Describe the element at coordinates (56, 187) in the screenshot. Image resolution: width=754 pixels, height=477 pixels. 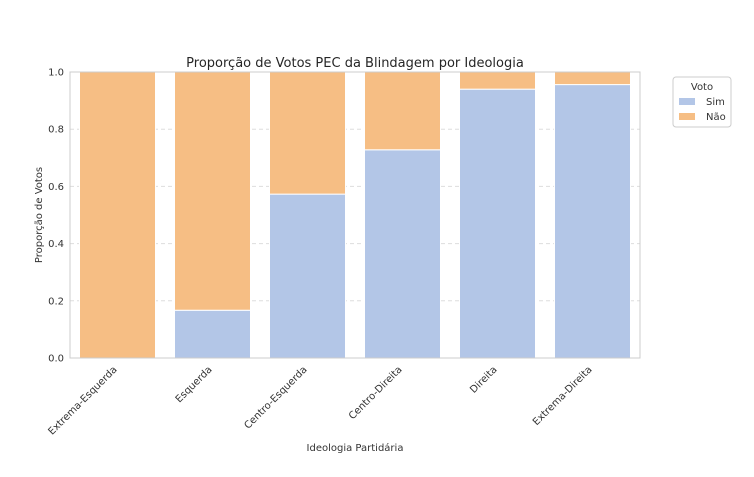
I see `y-tick-label: 0.6` at that location.